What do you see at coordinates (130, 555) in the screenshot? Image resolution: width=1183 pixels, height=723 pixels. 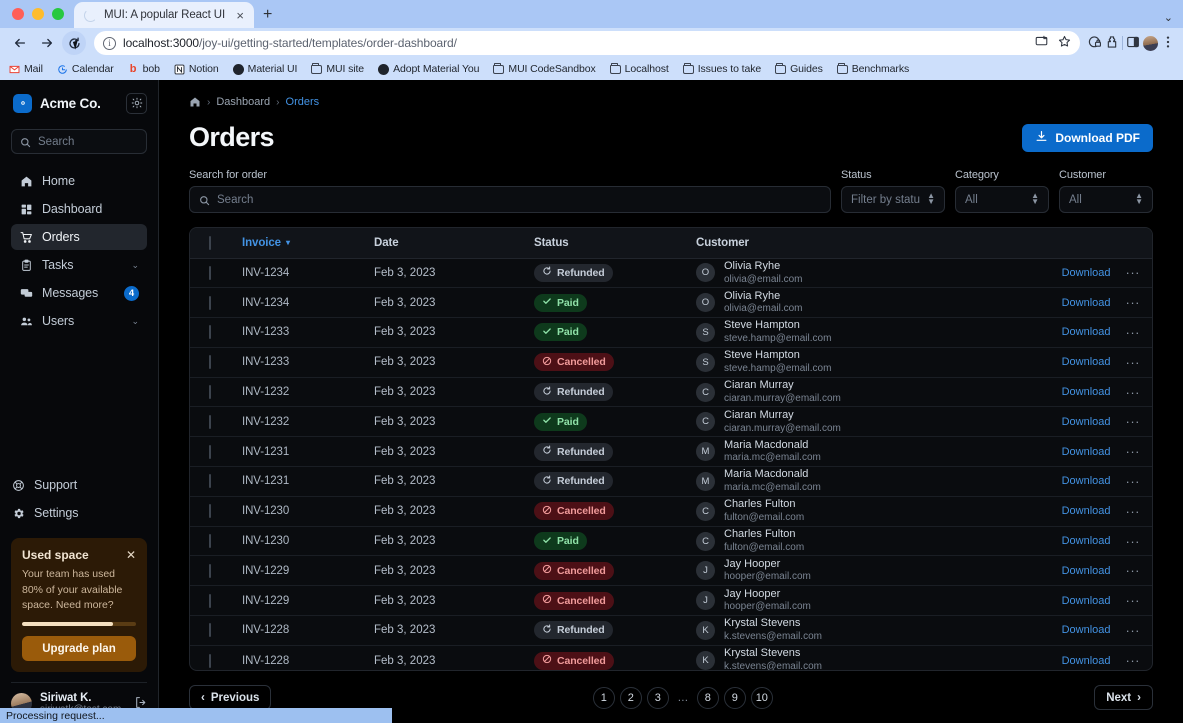 I see `close-icon: ✕` at bounding box center [130, 555].